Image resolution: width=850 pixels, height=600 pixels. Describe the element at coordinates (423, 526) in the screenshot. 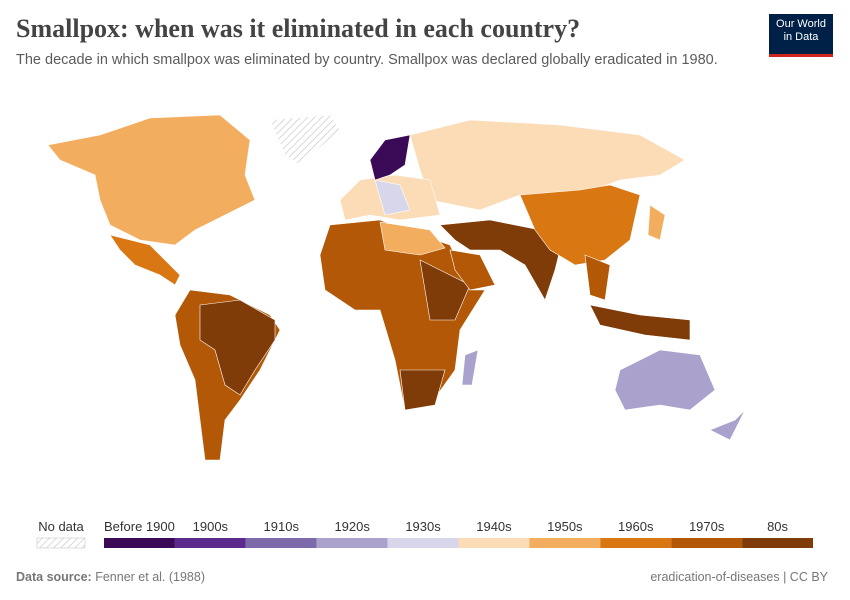

I see `legend-label: 1930s` at that location.